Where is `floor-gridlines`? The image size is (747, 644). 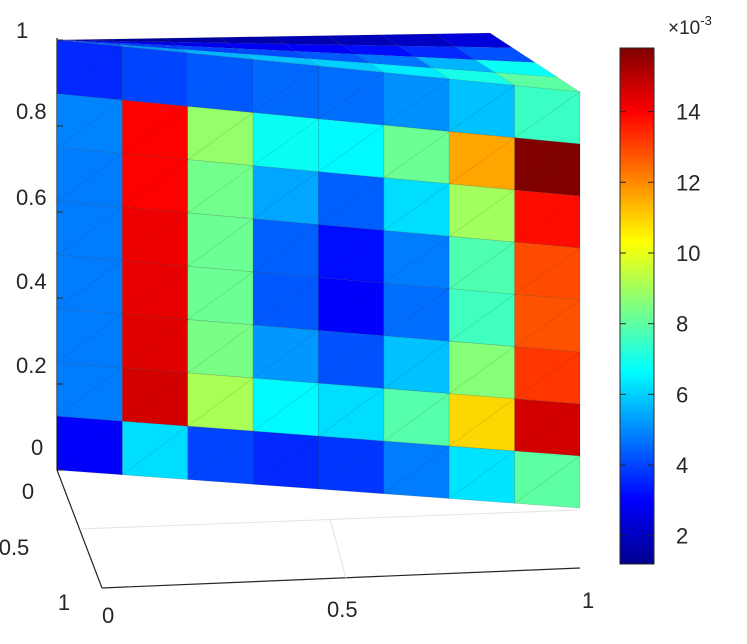 floor-gridlines is located at coordinates (329, 544).